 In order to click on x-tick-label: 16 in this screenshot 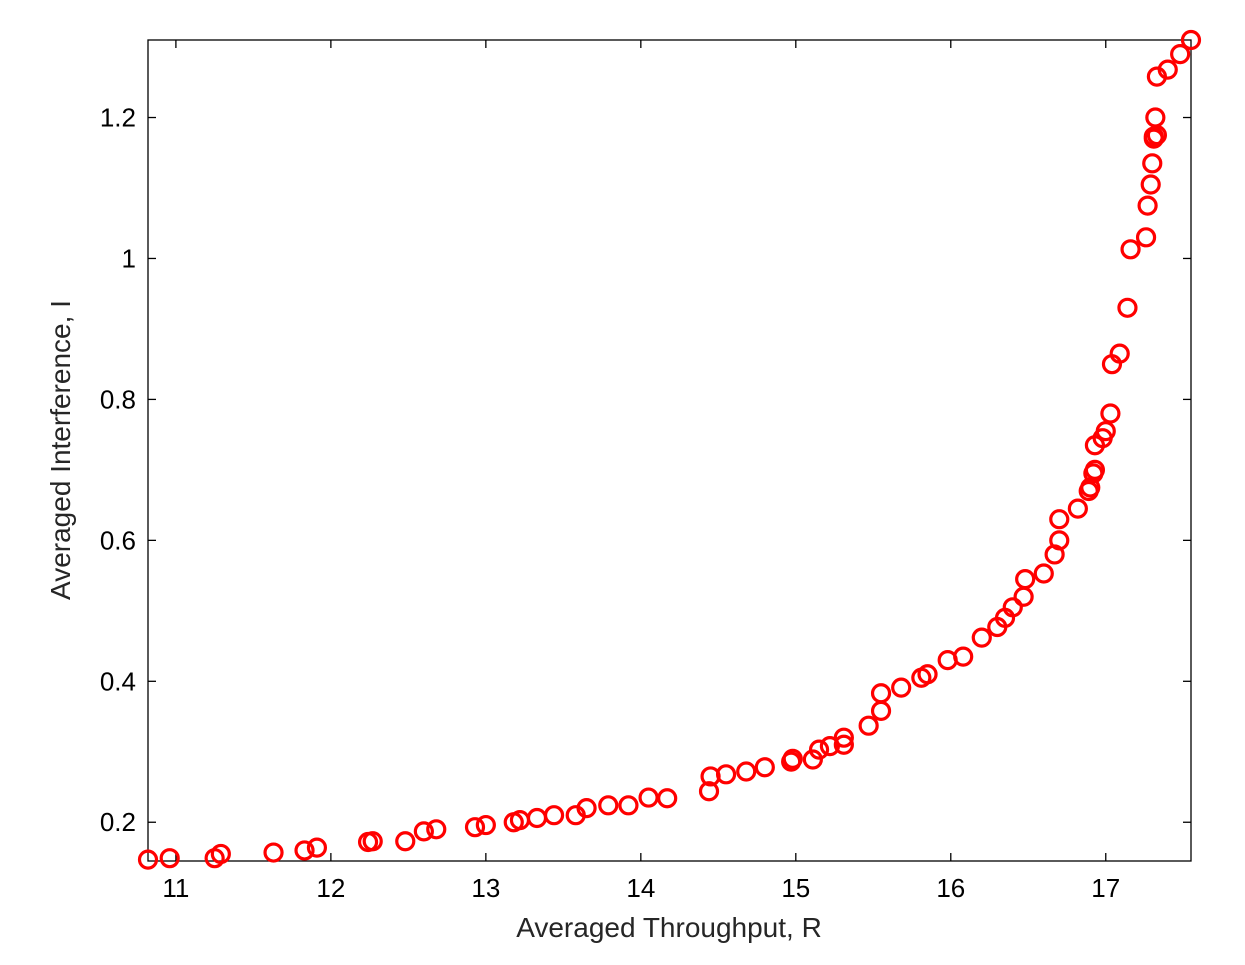, I will do `click(950, 888)`.